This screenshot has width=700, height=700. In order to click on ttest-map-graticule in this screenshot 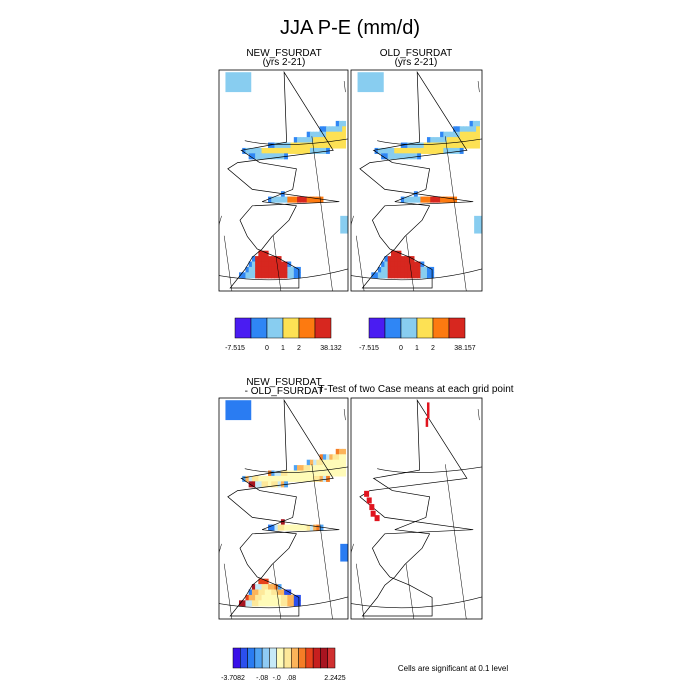, I will do `click(410, 591)`.